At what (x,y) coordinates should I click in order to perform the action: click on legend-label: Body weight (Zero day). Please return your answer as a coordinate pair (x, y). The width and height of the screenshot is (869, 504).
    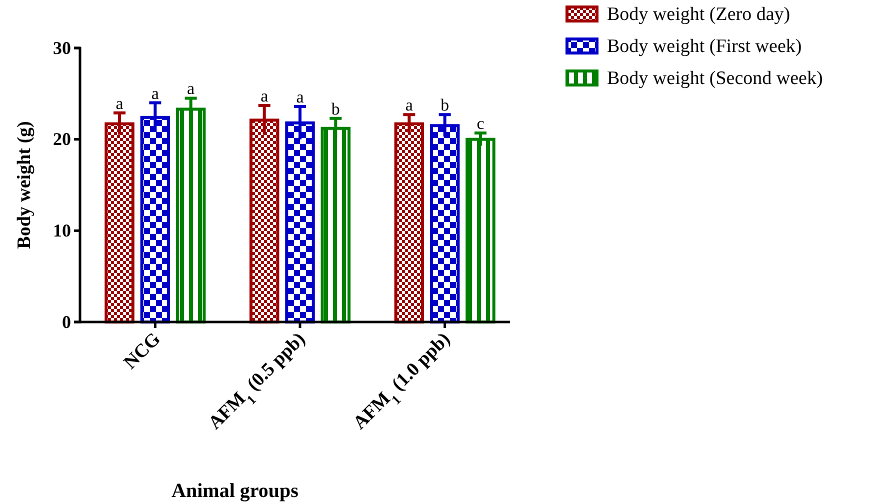
    Looking at the image, I should click on (698, 14).